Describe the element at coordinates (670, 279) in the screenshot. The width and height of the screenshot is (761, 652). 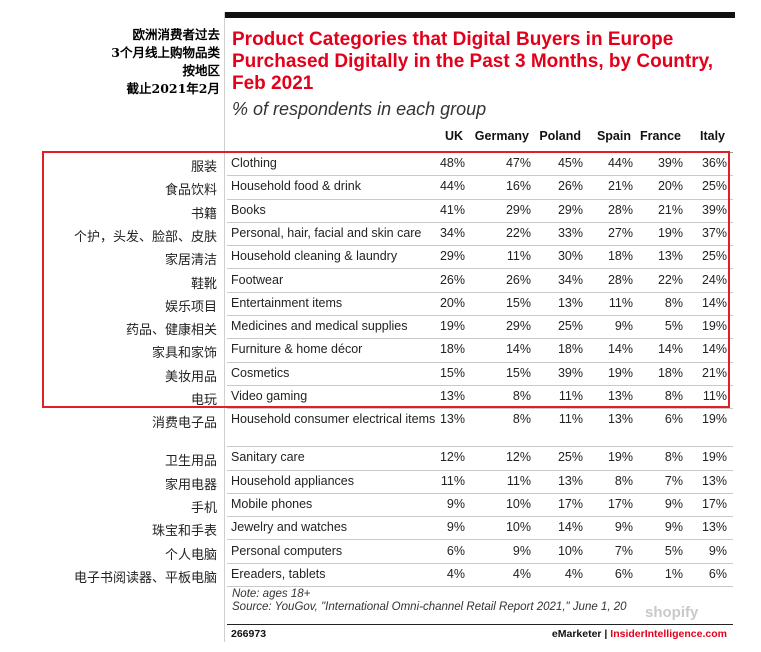
I see `table-cell: 22%` at that location.